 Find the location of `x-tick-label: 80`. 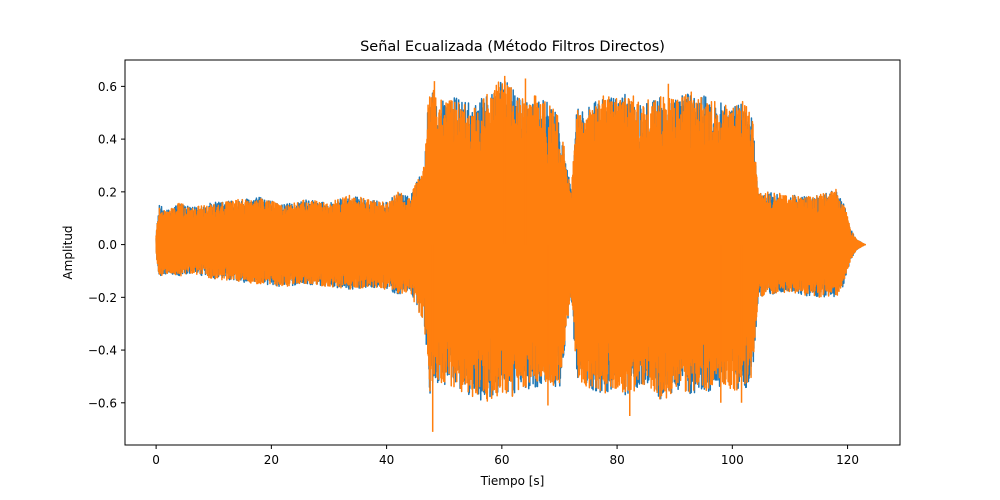

x-tick-label: 80 is located at coordinates (616, 460).